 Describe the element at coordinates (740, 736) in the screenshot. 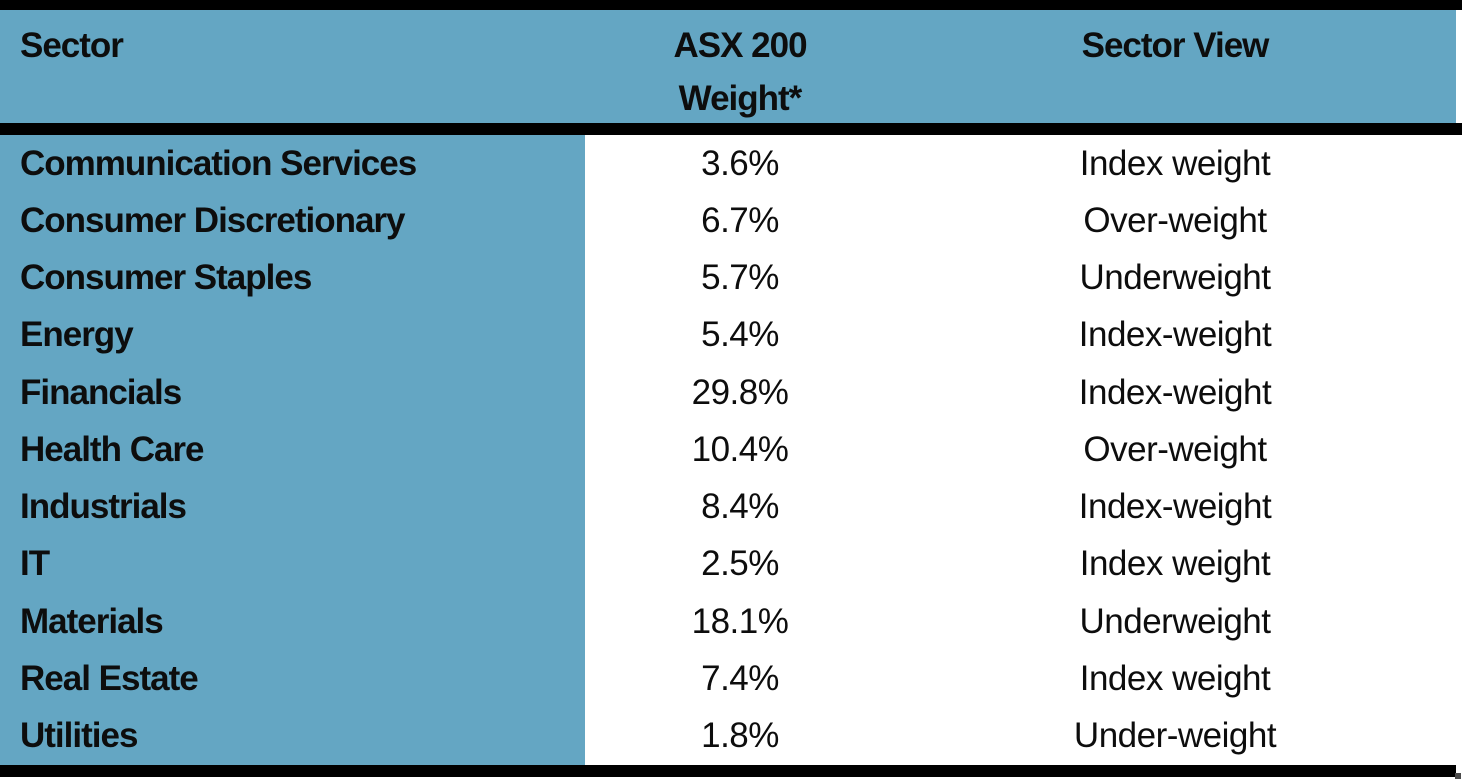

I see `asx-weight-cell: 1.8%` at that location.